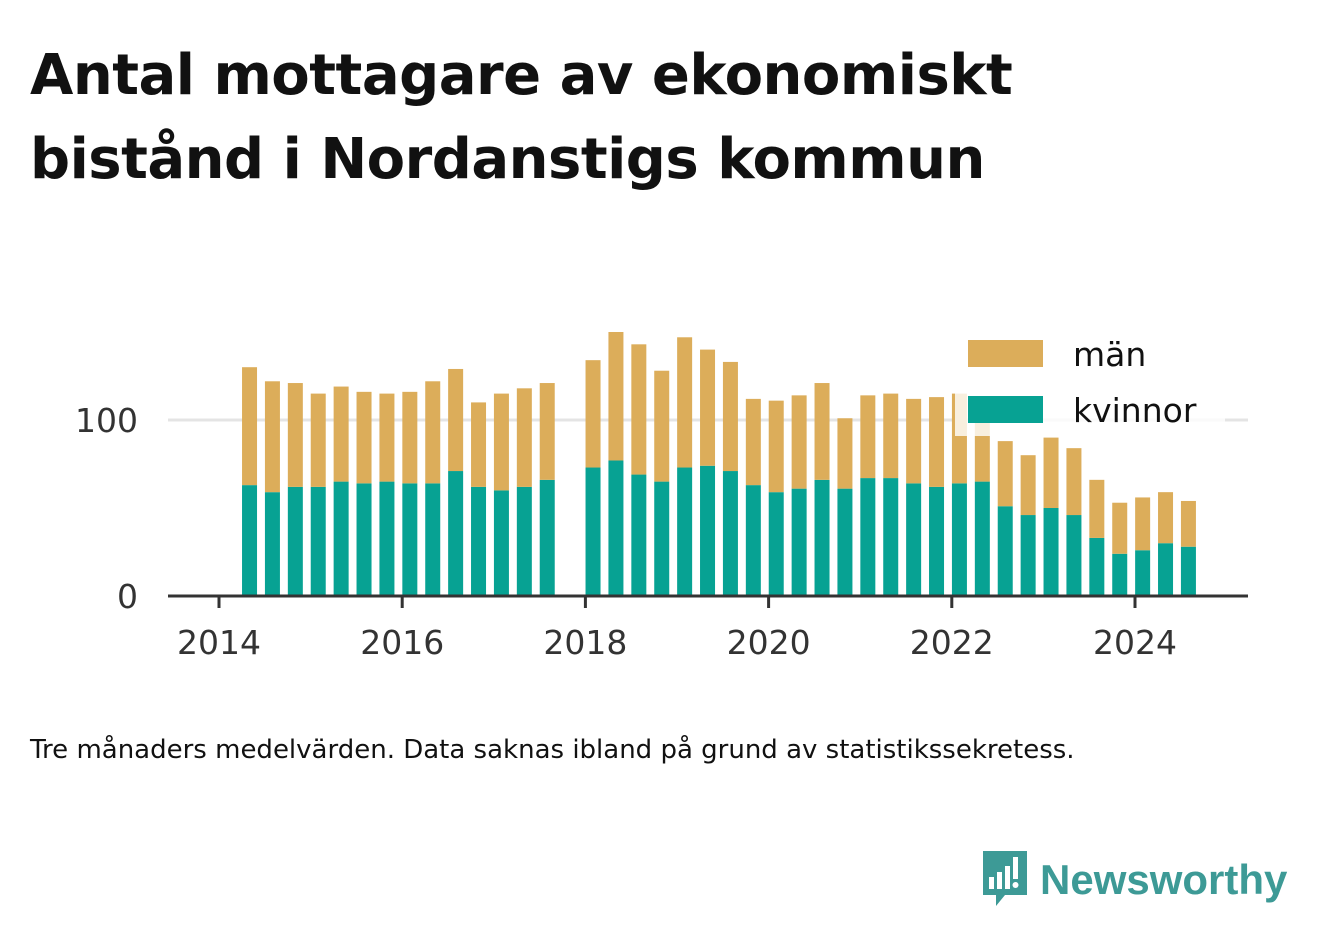 This screenshot has width=1322, height=939. What do you see at coordinates (1135, 410) in the screenshot?
I see `legend-label-kvinnor: kvinnor` at bounding box center [1135, 410].